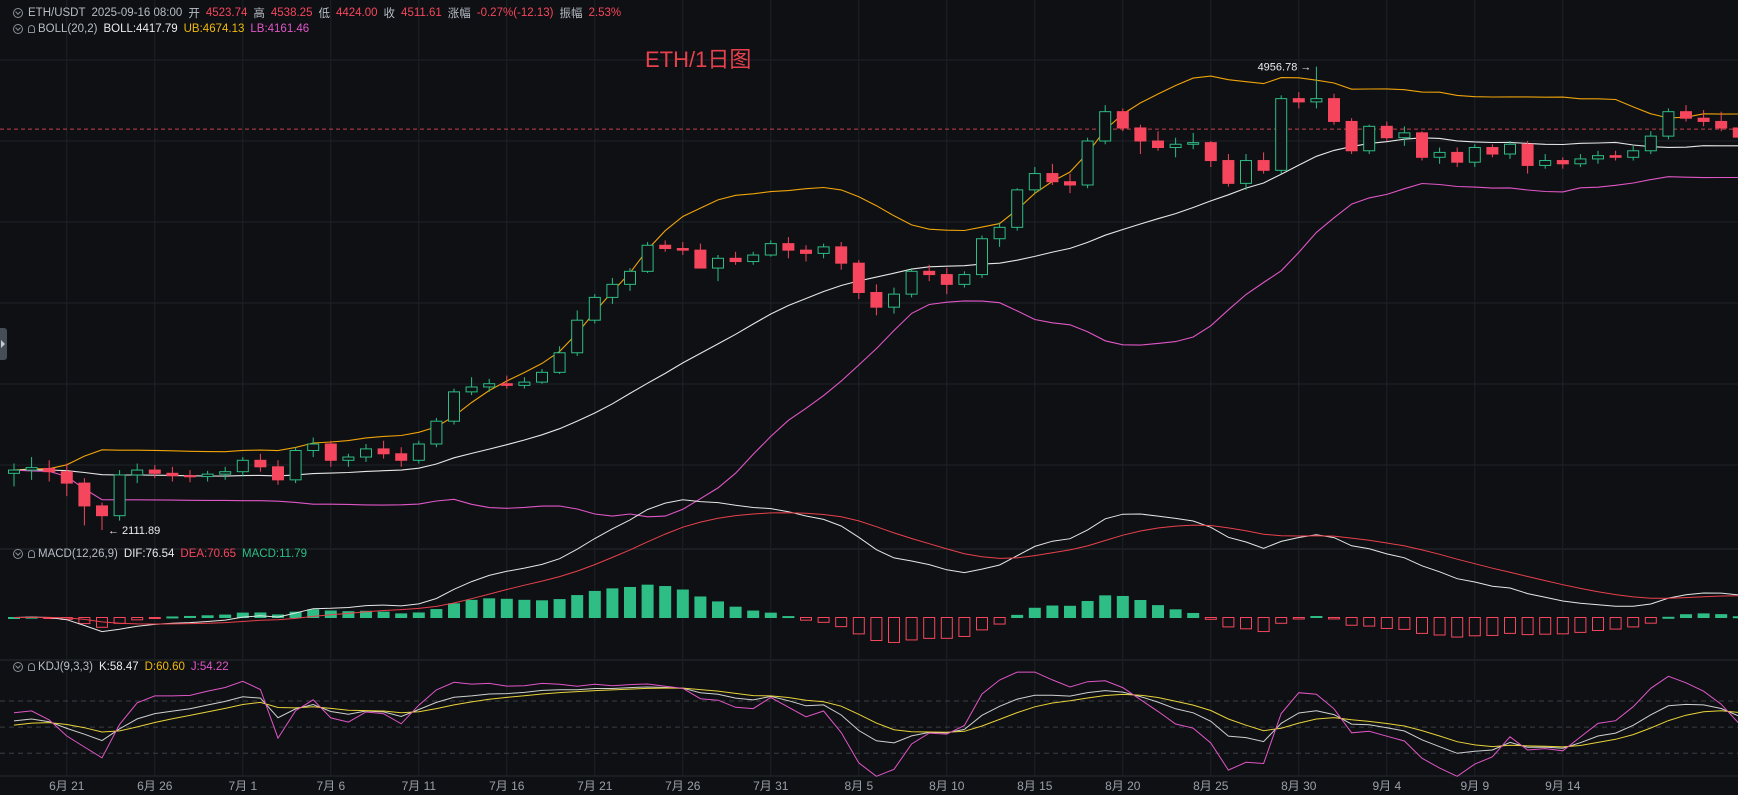 Image resolution: width=1738 pixels, height=795 pixels. Describe the element at coordinates (875, 717) in the screenshot. I see `kdj-d-line` at that location.